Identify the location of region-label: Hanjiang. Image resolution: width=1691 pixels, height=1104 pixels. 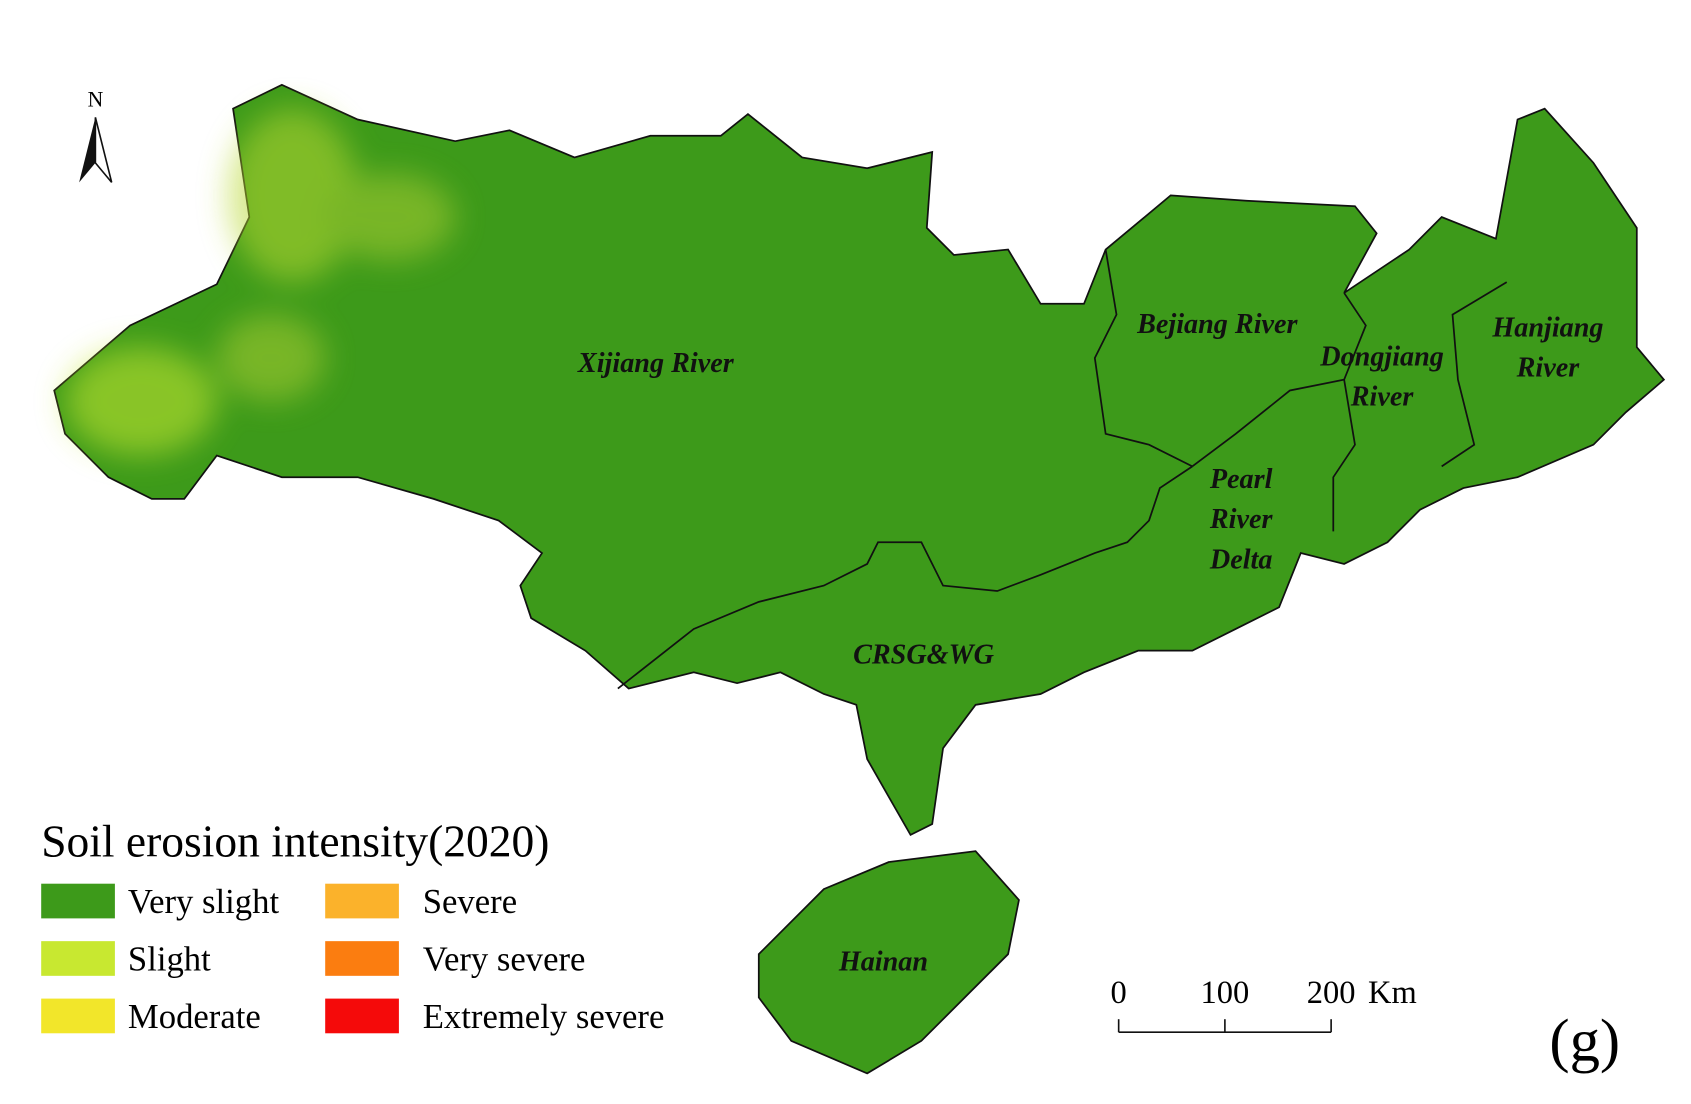
(1547, 327).